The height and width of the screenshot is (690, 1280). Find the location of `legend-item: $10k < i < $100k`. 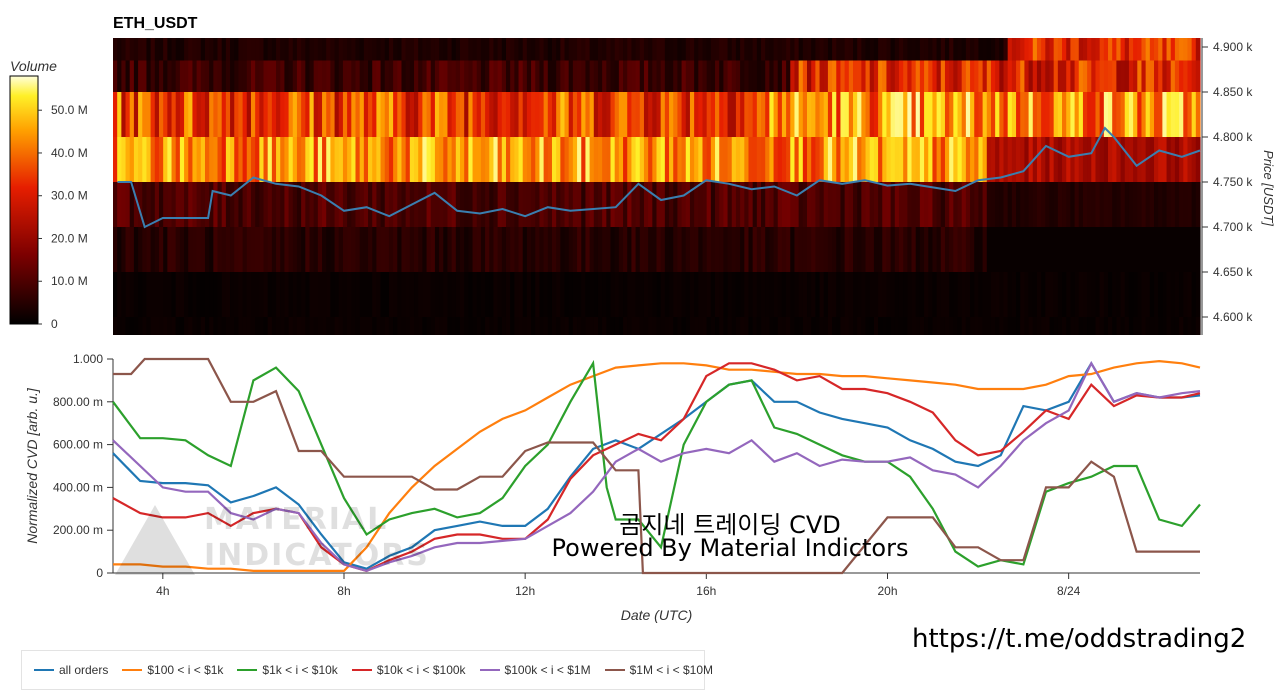

legend-item: $10k < i < $100k is located at coordinates (408, 670).